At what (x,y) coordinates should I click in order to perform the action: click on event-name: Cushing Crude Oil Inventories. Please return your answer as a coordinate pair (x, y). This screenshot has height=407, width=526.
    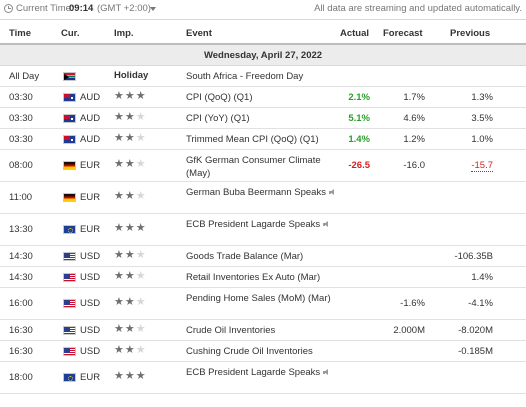
    Looking at the image, I should click on (263, 351).